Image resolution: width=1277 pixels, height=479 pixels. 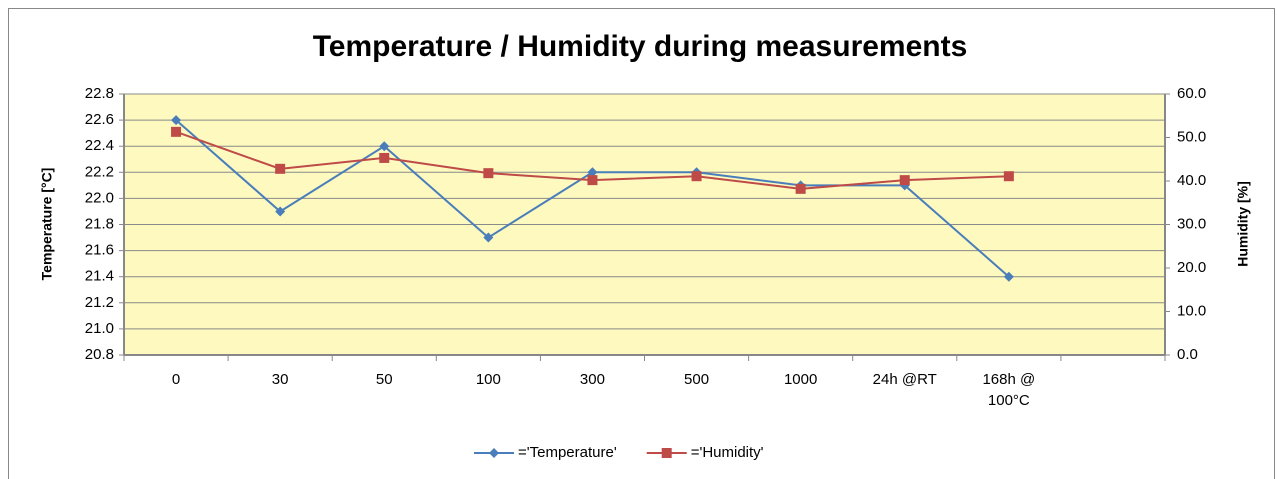 What do you see at coordinates (99, 354) in the screenshot?
I see `y-tick-label: 20.8` at bounding box center [99, 354].